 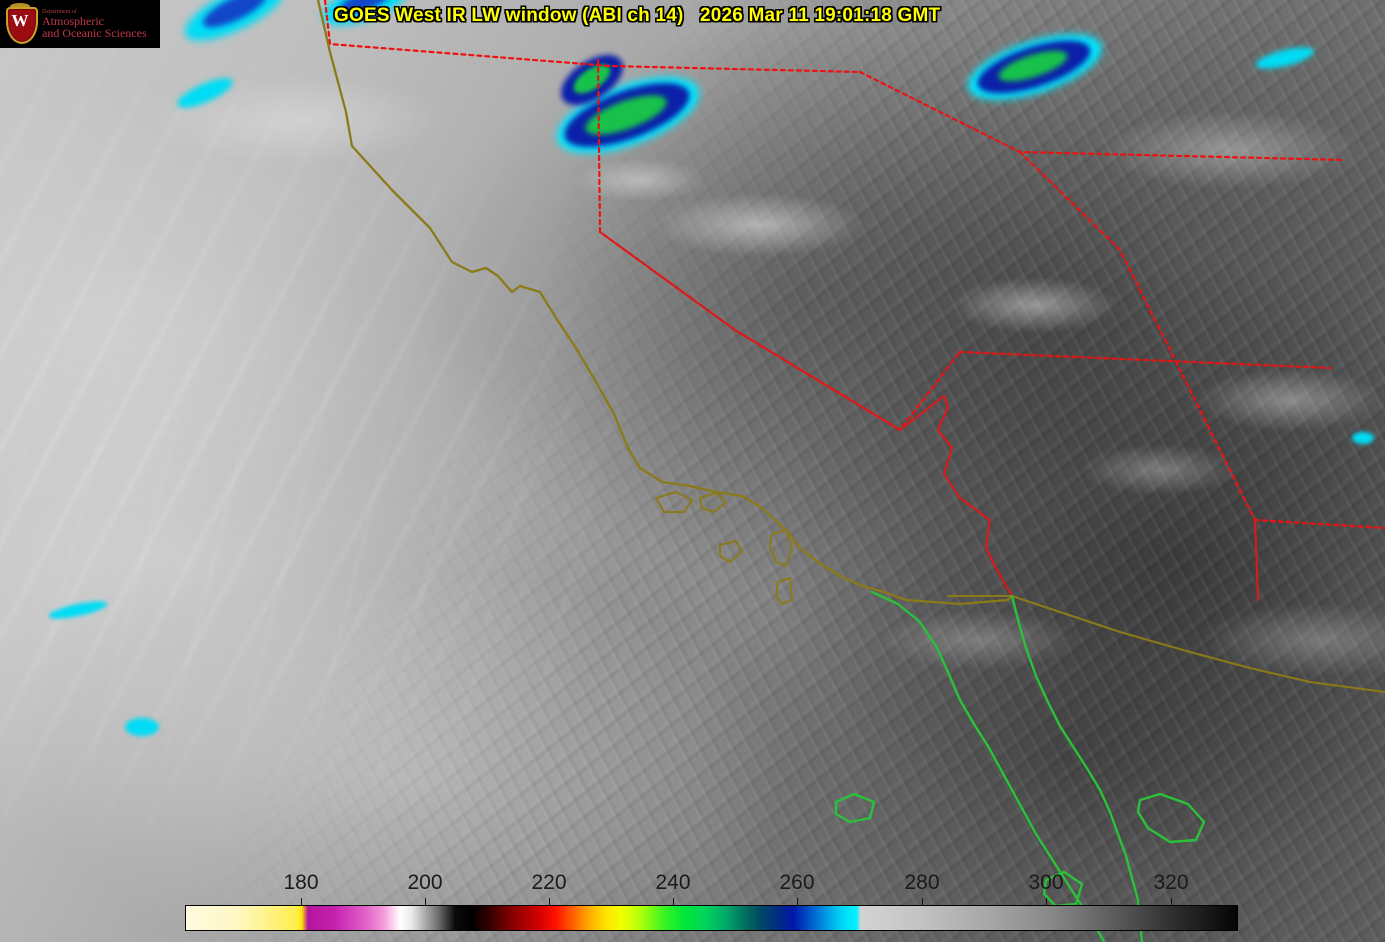 I want to click on uw-crest-icon: W, so click(x=20, y=24).